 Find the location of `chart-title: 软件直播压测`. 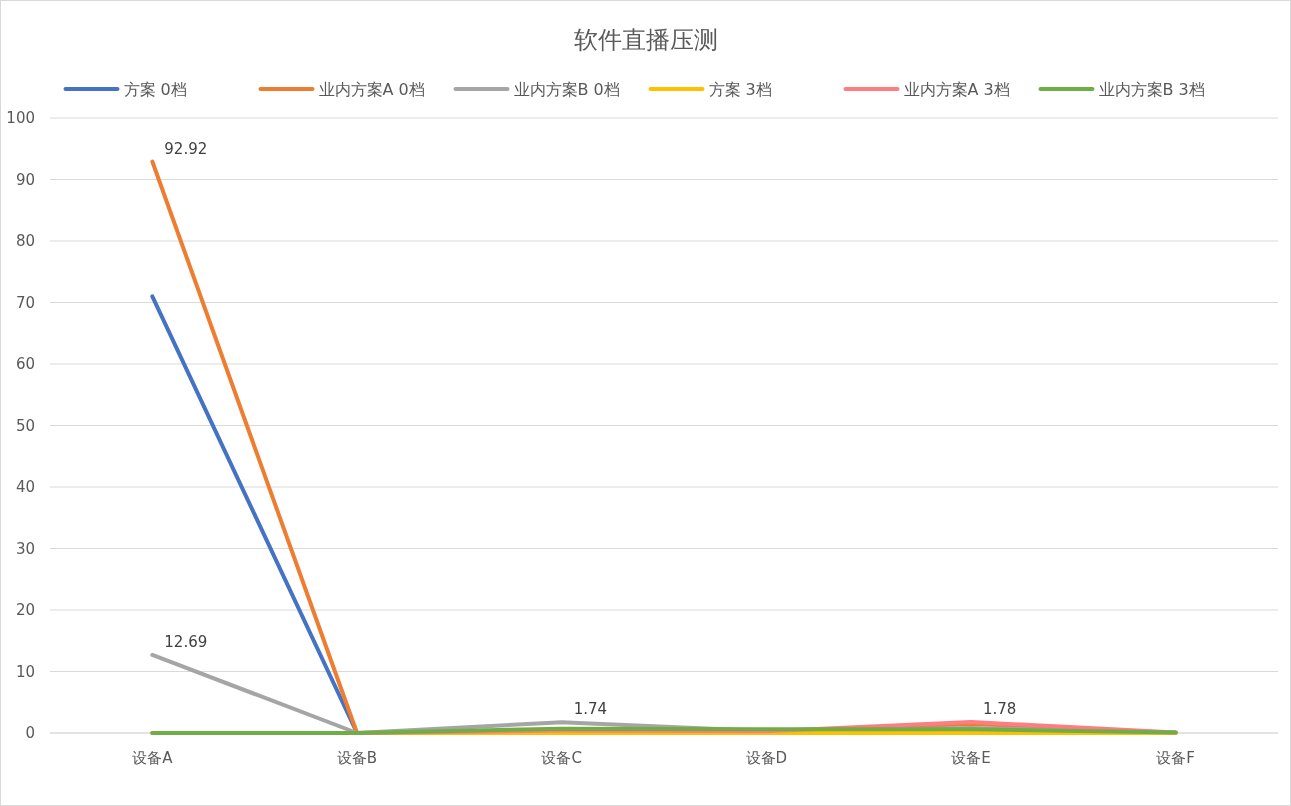

chart-title: 软件直播压测 is located at coordinates (645, 40).